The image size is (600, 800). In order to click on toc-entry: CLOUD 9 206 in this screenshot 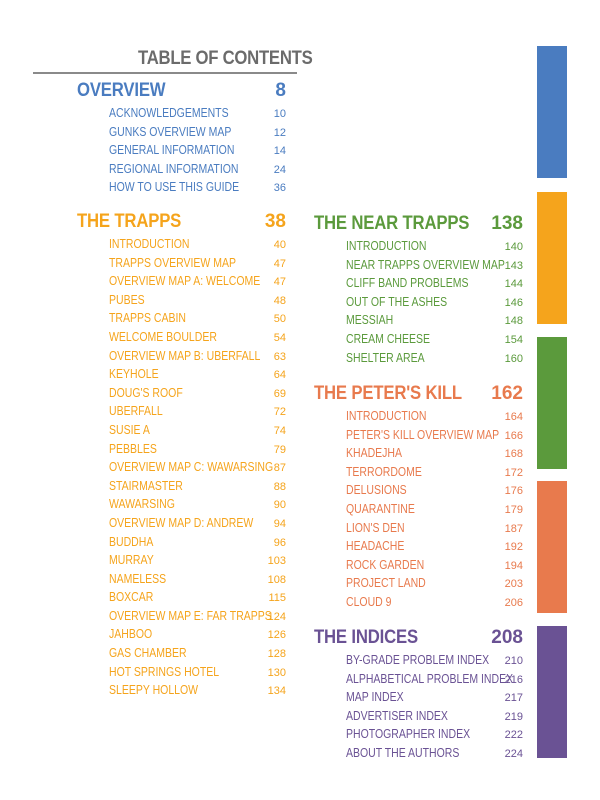, I will do `click(434, 604)`.